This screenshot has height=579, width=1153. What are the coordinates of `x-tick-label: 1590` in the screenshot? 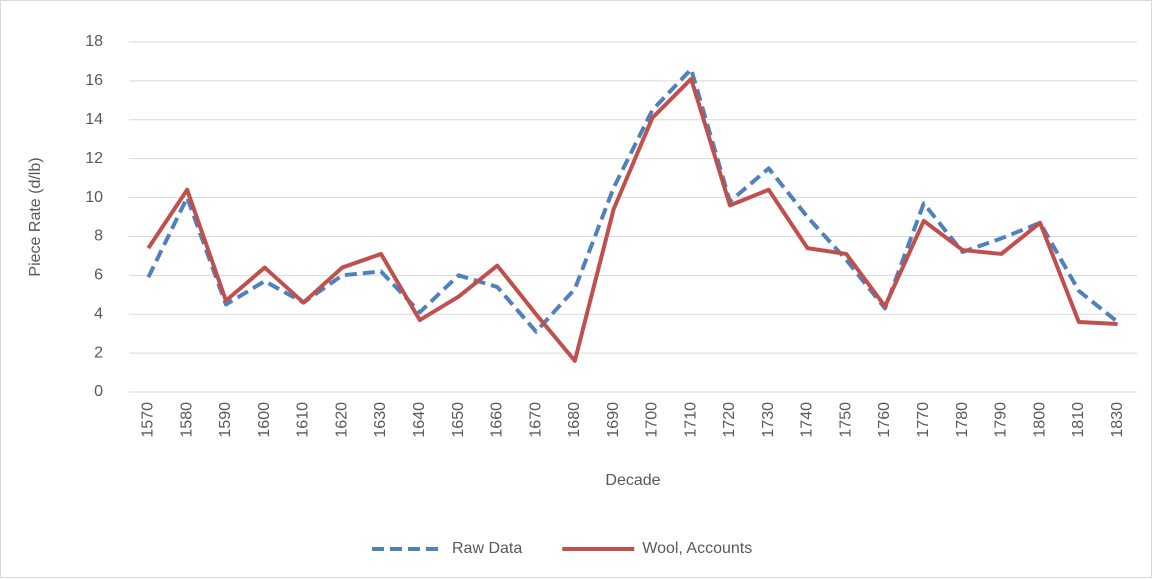 It's located at (225, 420).